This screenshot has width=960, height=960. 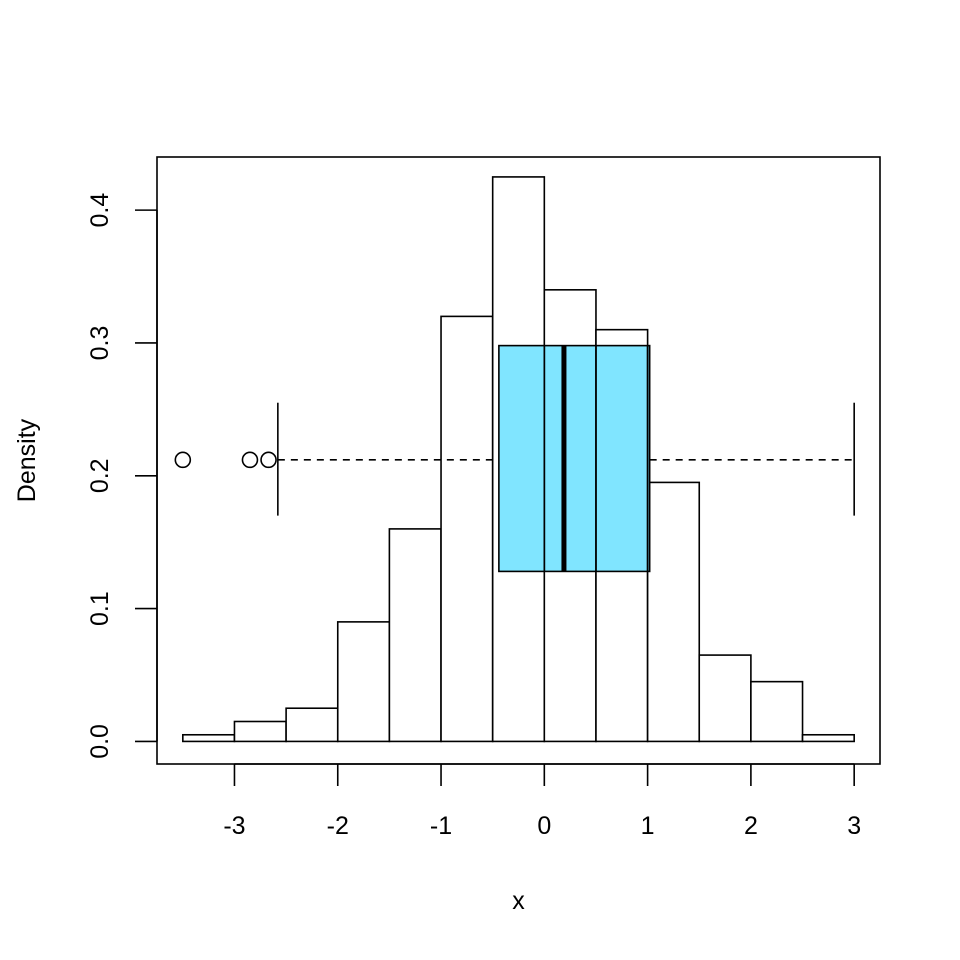 I want to click on x-tick-label-7: 3, so click(x=854, y=826).